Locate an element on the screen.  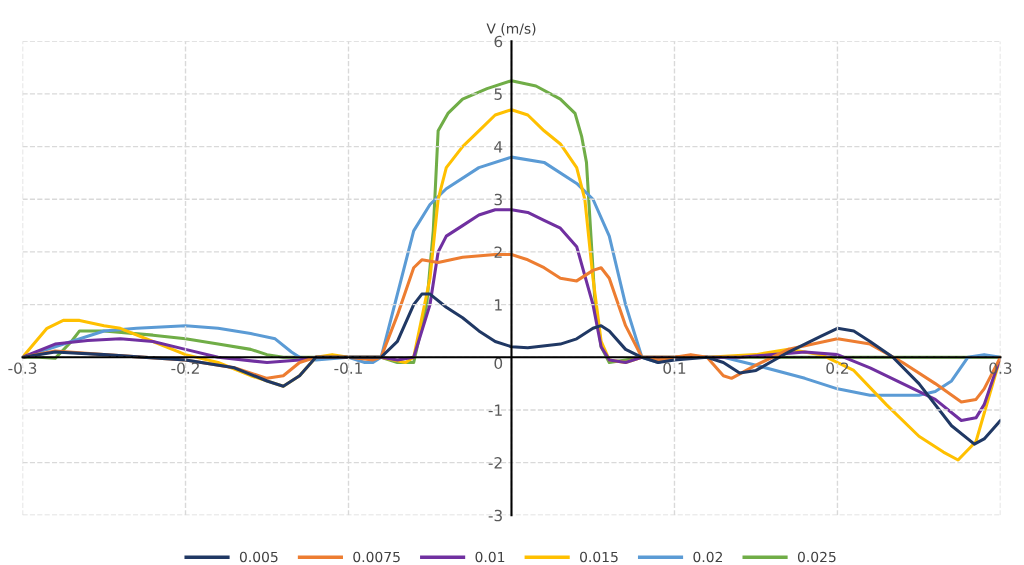
y-axis-title: V (m/s) is located at coordinates (511, 29).